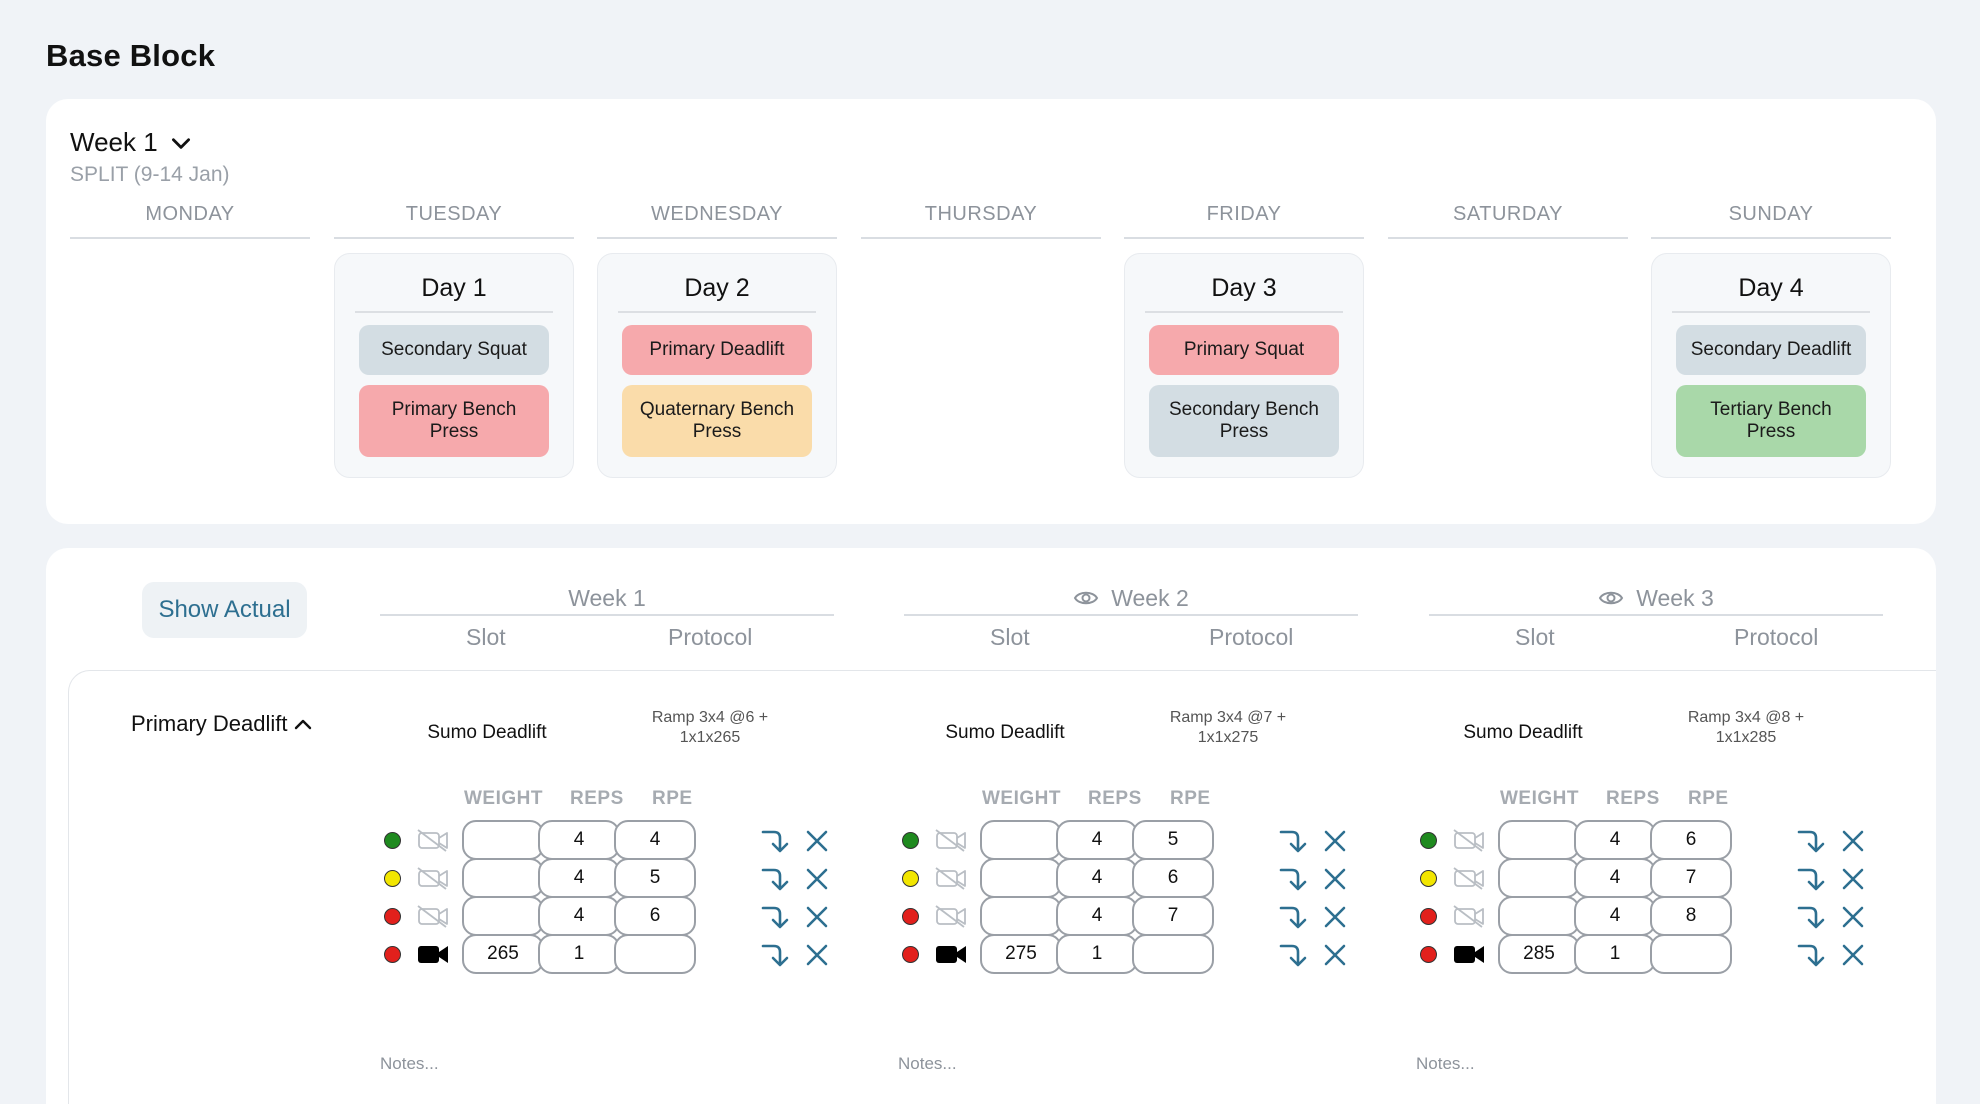 This screenshot has height=1104, width=1980. I want to click on lift-pill: Primary Squat, so click(1244, 350).